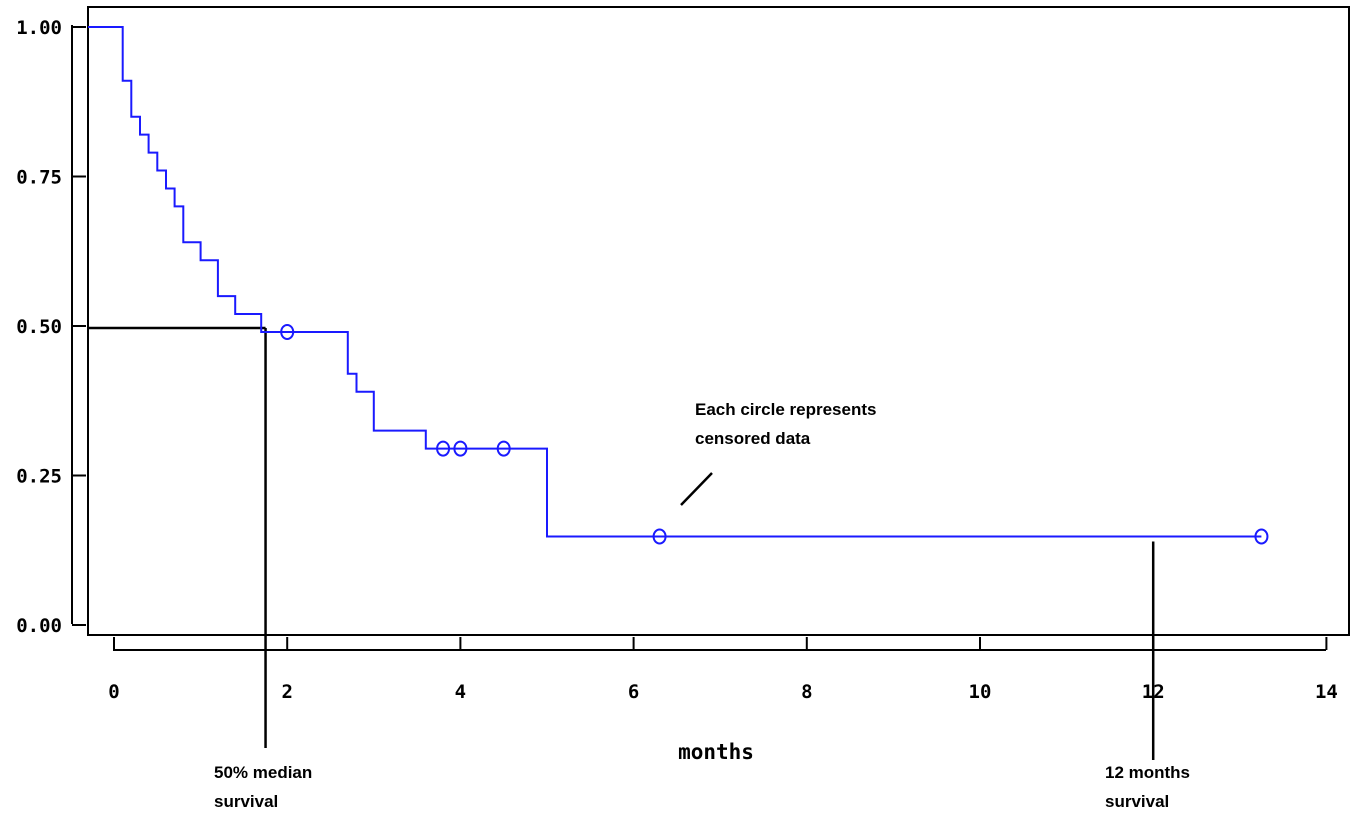 The width and height of the screenshot is (1357, 815). Describe the element at coordinates (460, 692) in the screenshot. I see `x-tick-label: 4` at that location.